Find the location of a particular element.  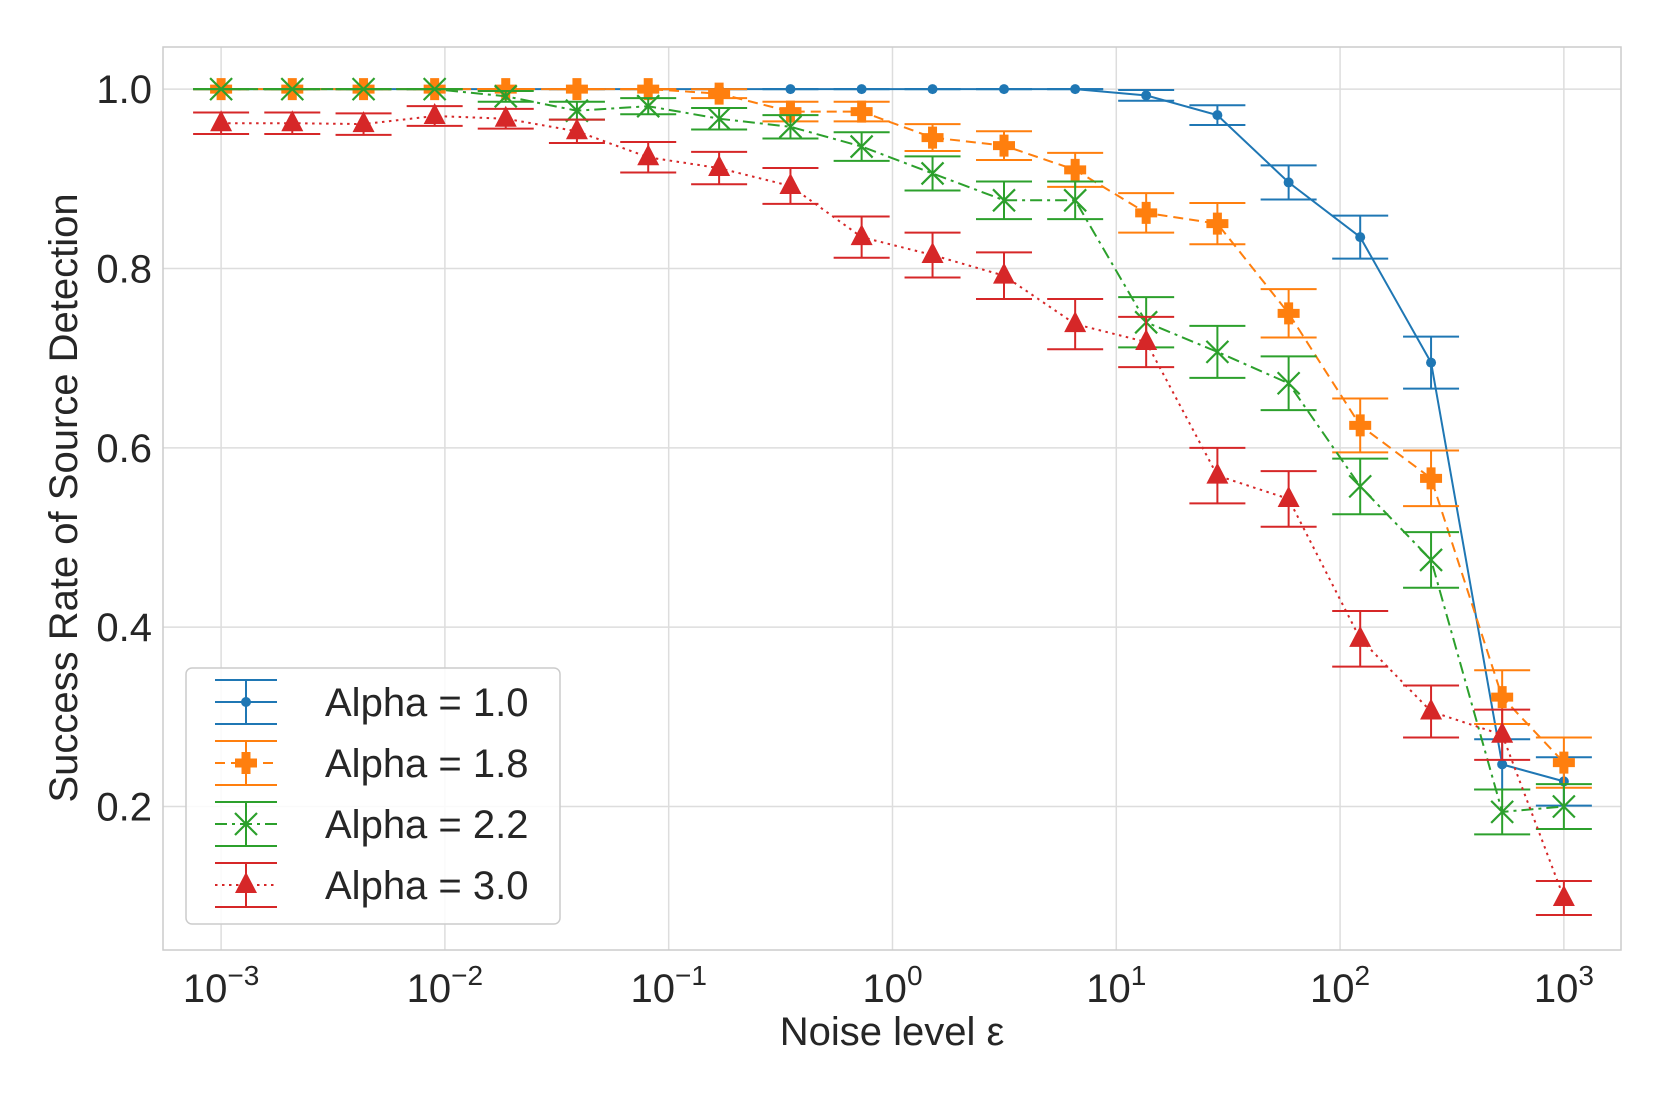

x-tick-label: 10¹ is located at coordinates (1116, 985).